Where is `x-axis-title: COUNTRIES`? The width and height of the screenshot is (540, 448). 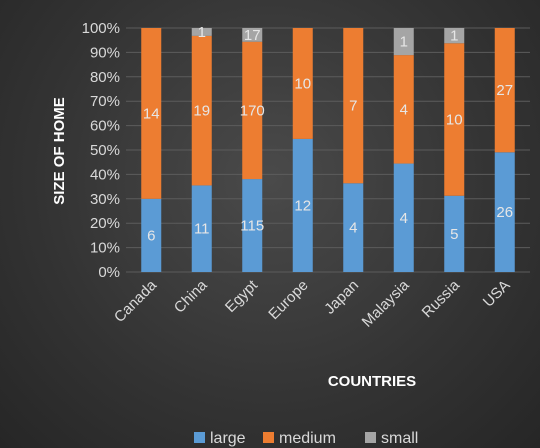 x-axis-title: COUNTRIES is located at coordinates (372, 381).